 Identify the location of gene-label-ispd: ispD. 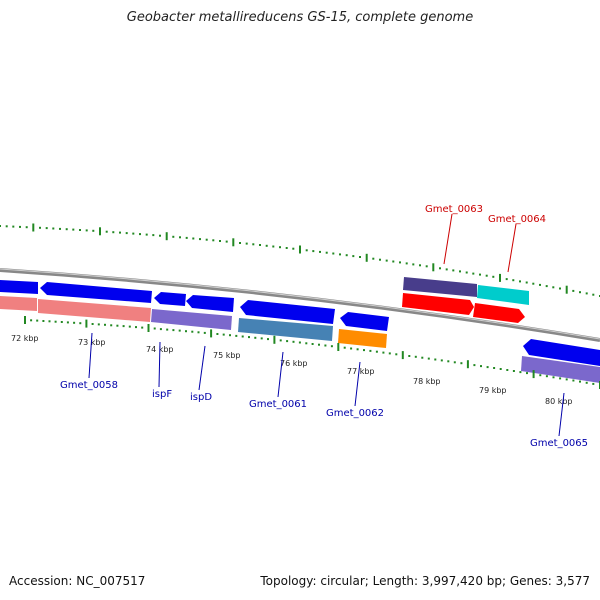
(201, 397).